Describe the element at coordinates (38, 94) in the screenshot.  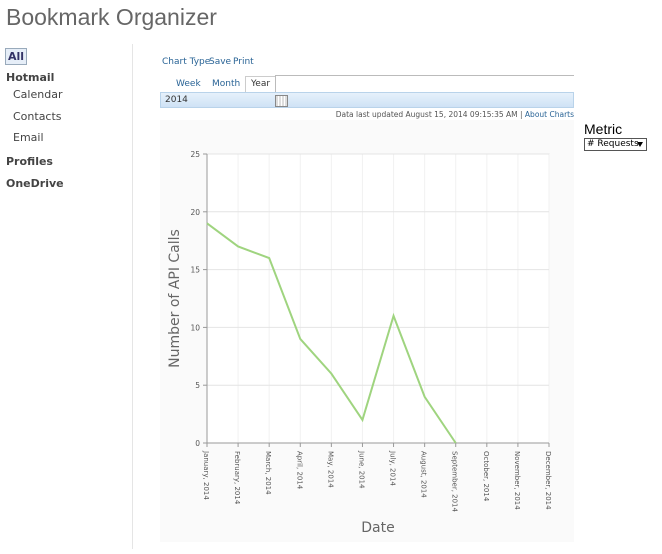
I see `nav-item: Calendar` at that location.